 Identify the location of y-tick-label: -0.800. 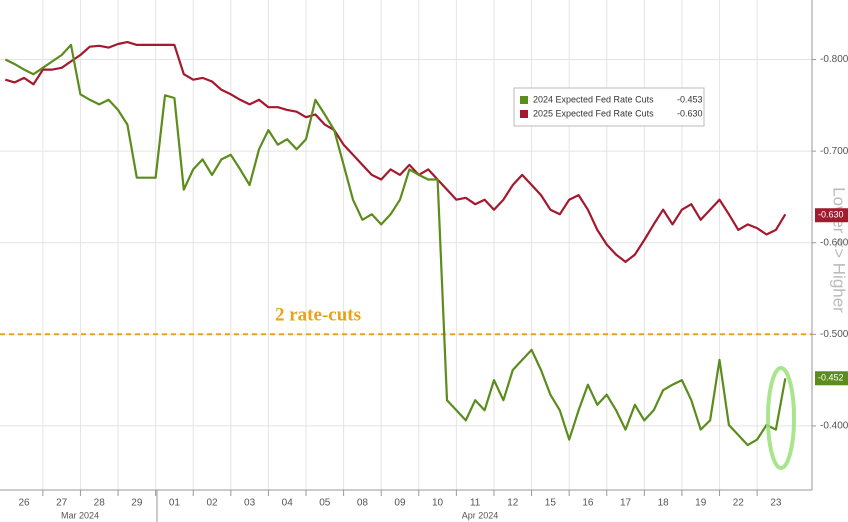
(834, 59).